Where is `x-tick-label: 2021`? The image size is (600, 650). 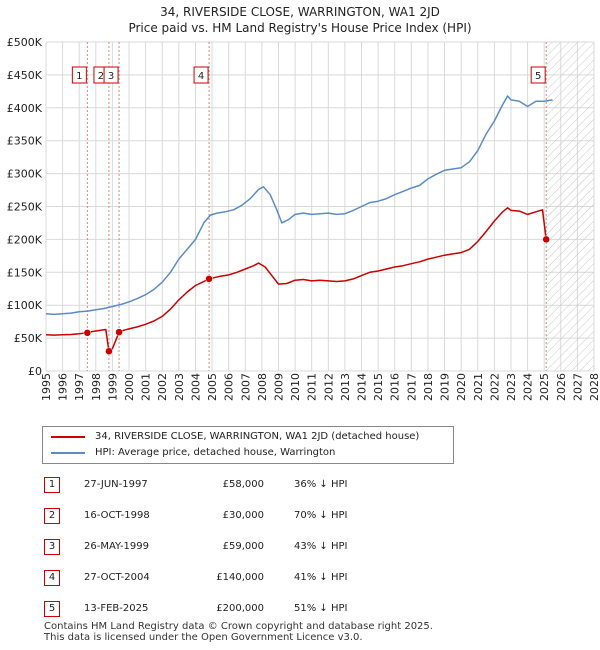
x-tick-label: 2021 is located at coordinates (478, 387).